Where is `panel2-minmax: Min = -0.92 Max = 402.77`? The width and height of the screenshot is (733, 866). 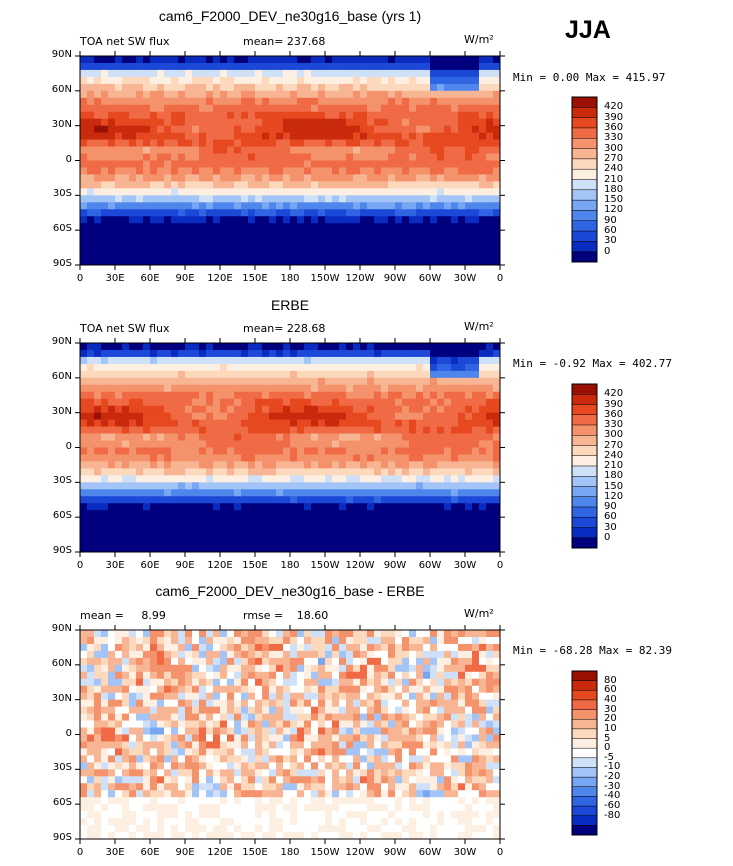
panel2-minmax: Min = -0.92 Max = 402.77 is located at coordinates (592, 363).